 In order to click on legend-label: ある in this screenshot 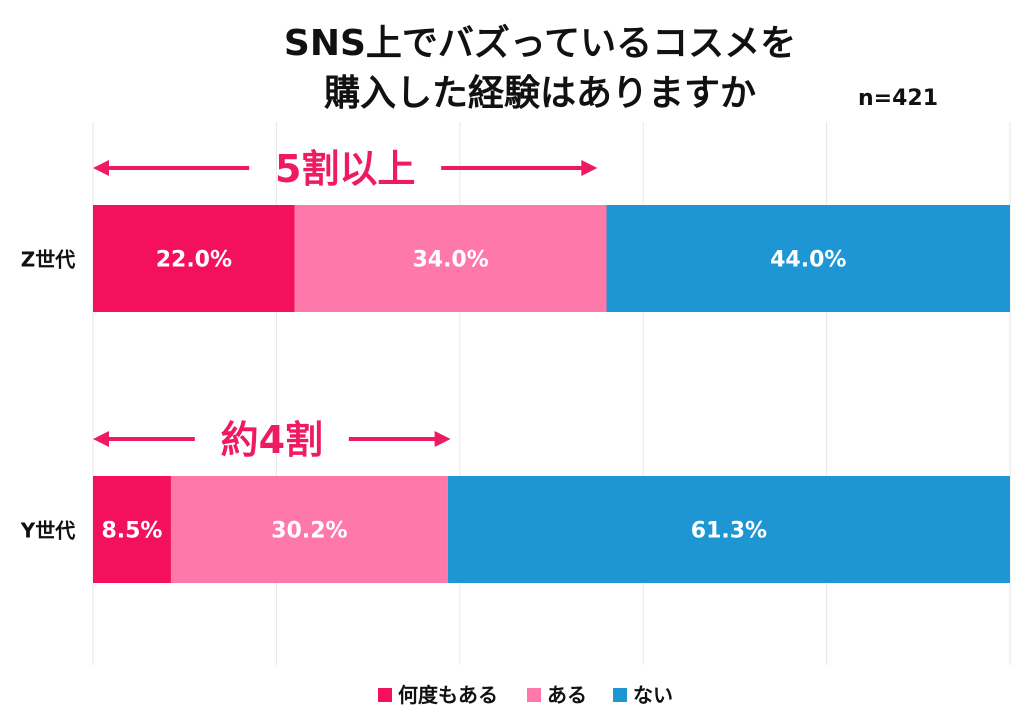, I will do `click(567, 695)`.